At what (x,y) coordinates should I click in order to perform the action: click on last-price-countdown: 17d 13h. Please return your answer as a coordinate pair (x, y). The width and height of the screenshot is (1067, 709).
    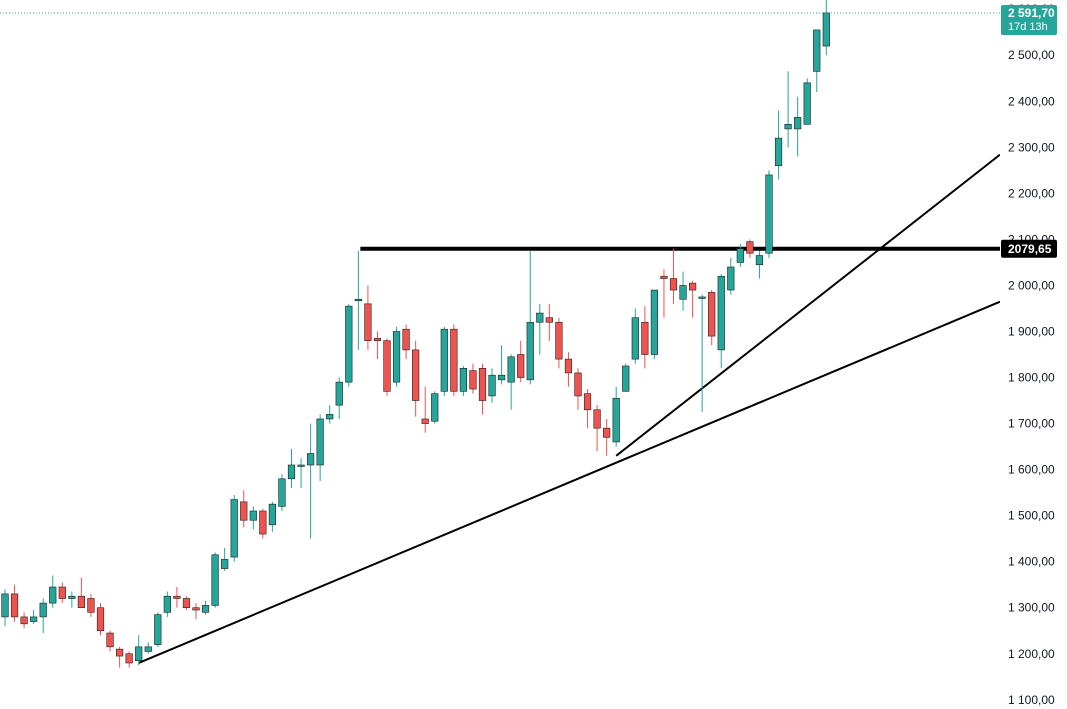
    Looking at the image, I should click on (1028, 27).